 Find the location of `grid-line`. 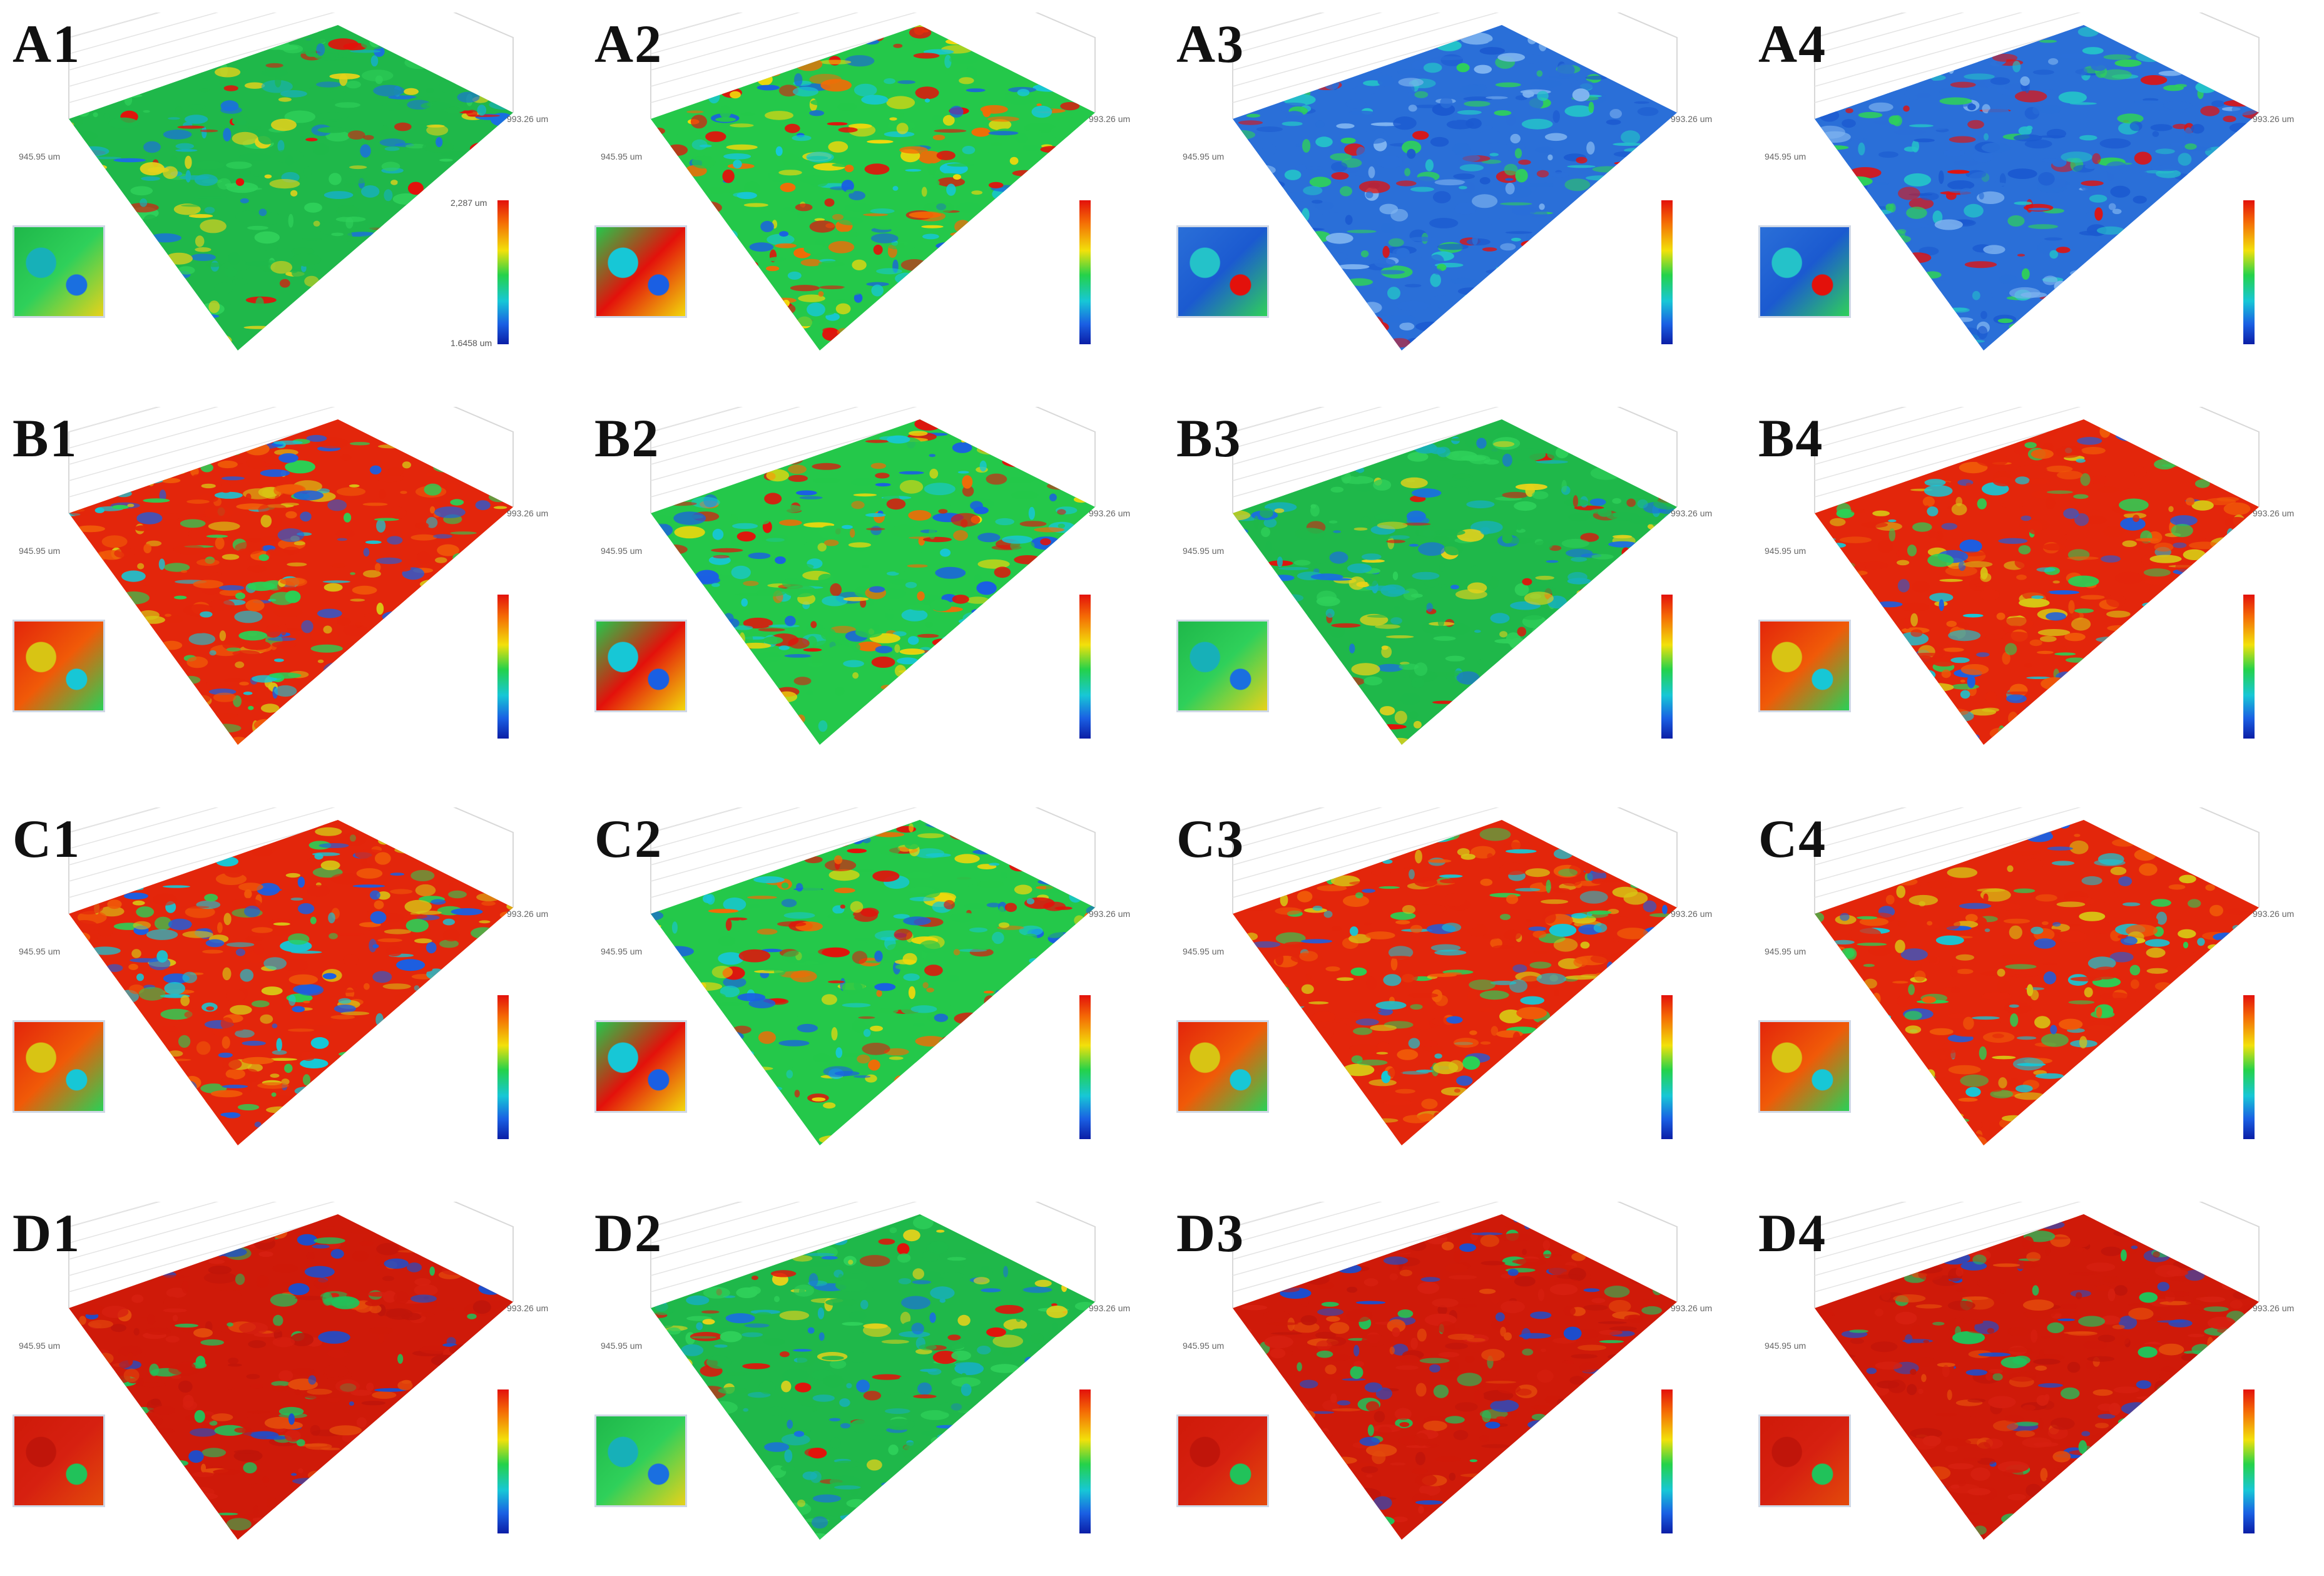

grid-line is located at coordinates (1308, 428).